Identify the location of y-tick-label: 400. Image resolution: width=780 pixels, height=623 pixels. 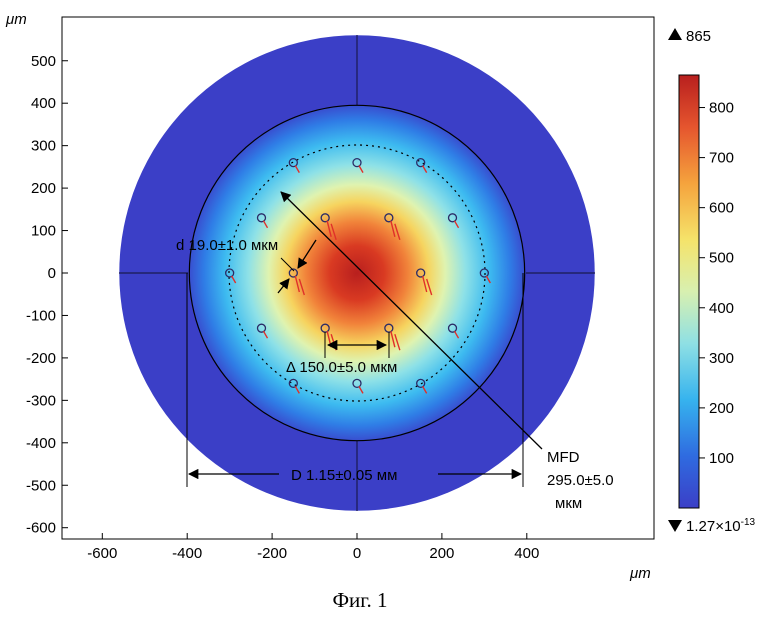
(43, 103).